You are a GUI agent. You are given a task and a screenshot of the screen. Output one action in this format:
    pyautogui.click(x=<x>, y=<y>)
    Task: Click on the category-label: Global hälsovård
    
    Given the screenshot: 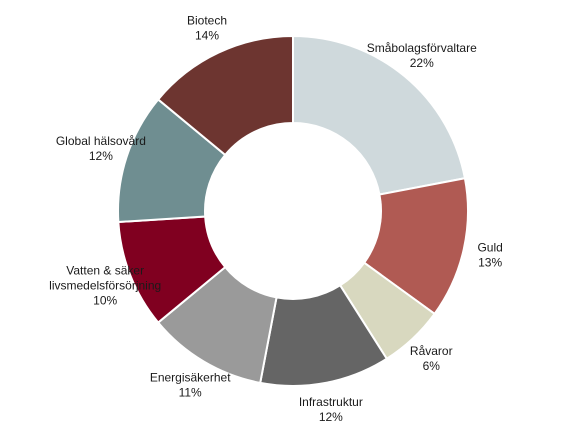 What is the action you would take?
    pyautogui.click(x=101, y=141)
    